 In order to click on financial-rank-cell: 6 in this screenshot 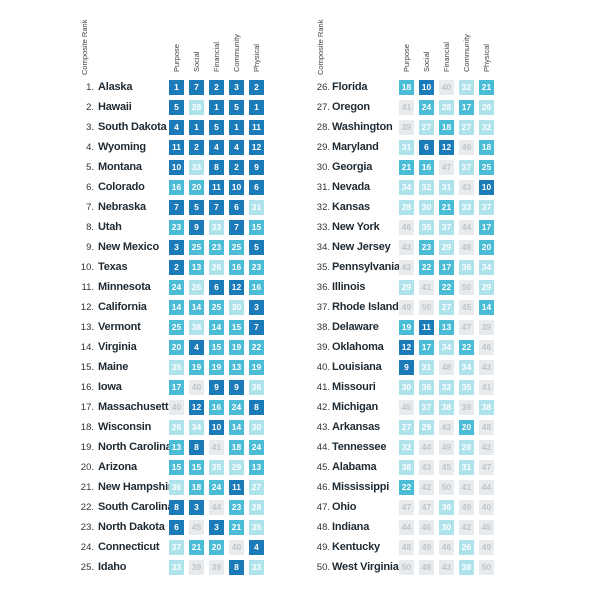, I will do `click(216, 287)`.